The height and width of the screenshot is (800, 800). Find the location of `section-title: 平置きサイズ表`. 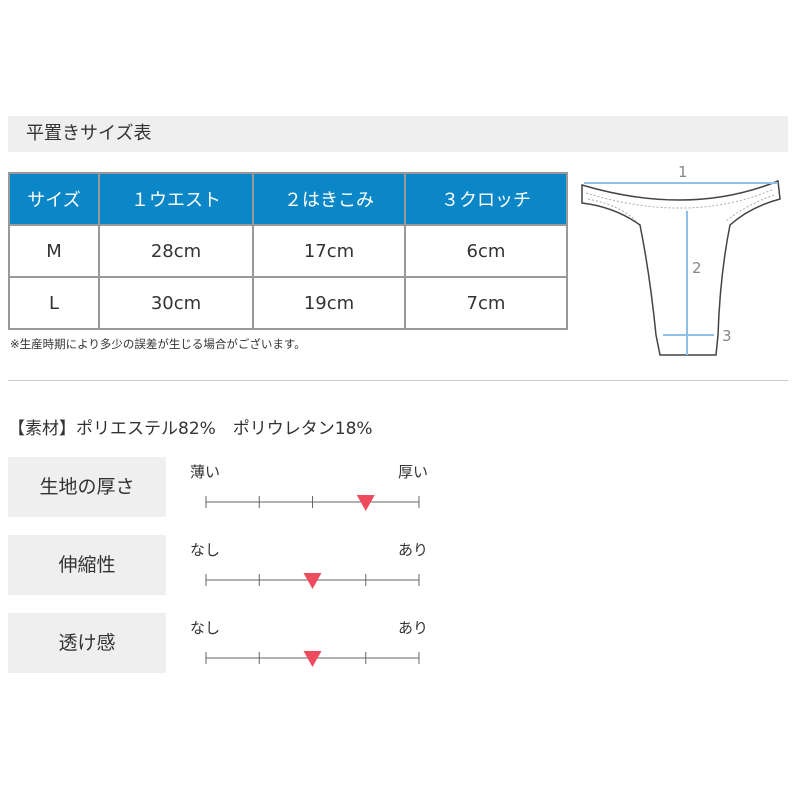

section-title: 平置きサイズ表 is located at coordinates (398, 134).